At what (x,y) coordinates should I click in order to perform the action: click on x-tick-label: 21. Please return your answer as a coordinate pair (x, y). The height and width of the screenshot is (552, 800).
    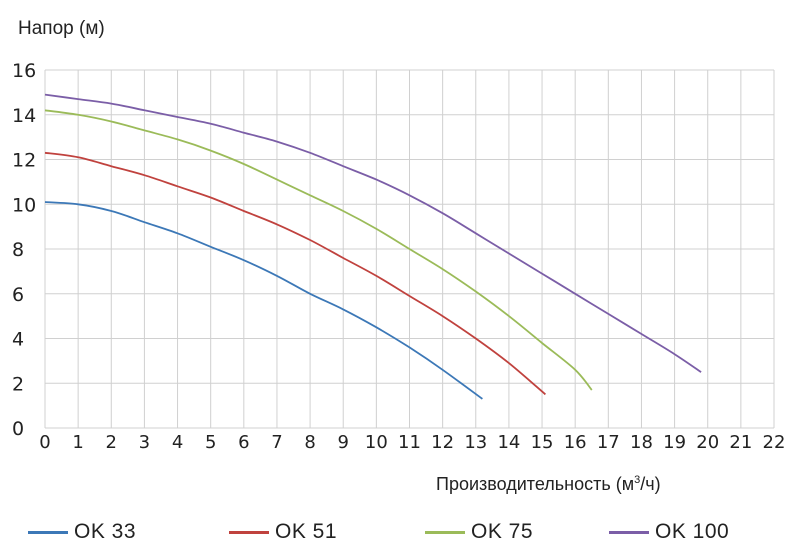
    Looking at the image, I should click on (740, 442).